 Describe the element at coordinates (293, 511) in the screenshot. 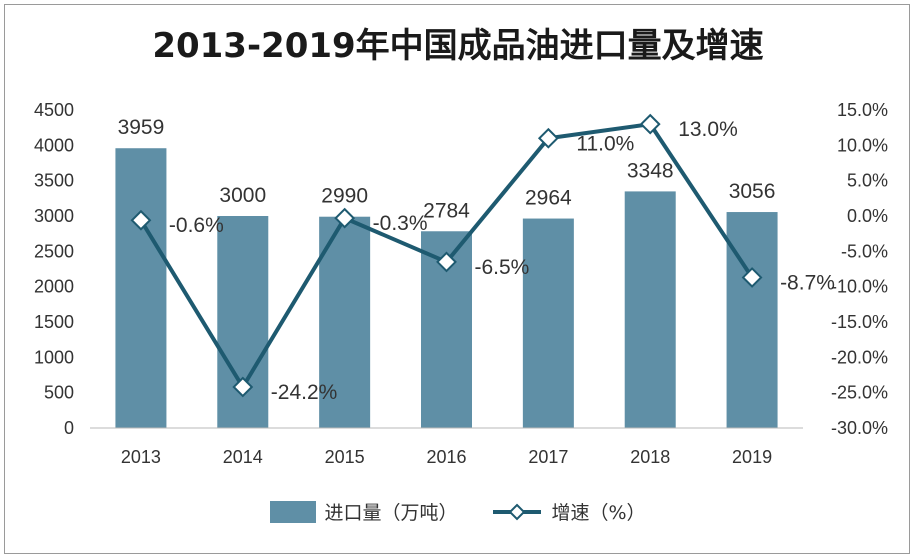

I see `legend-bar-swatch` at that location.